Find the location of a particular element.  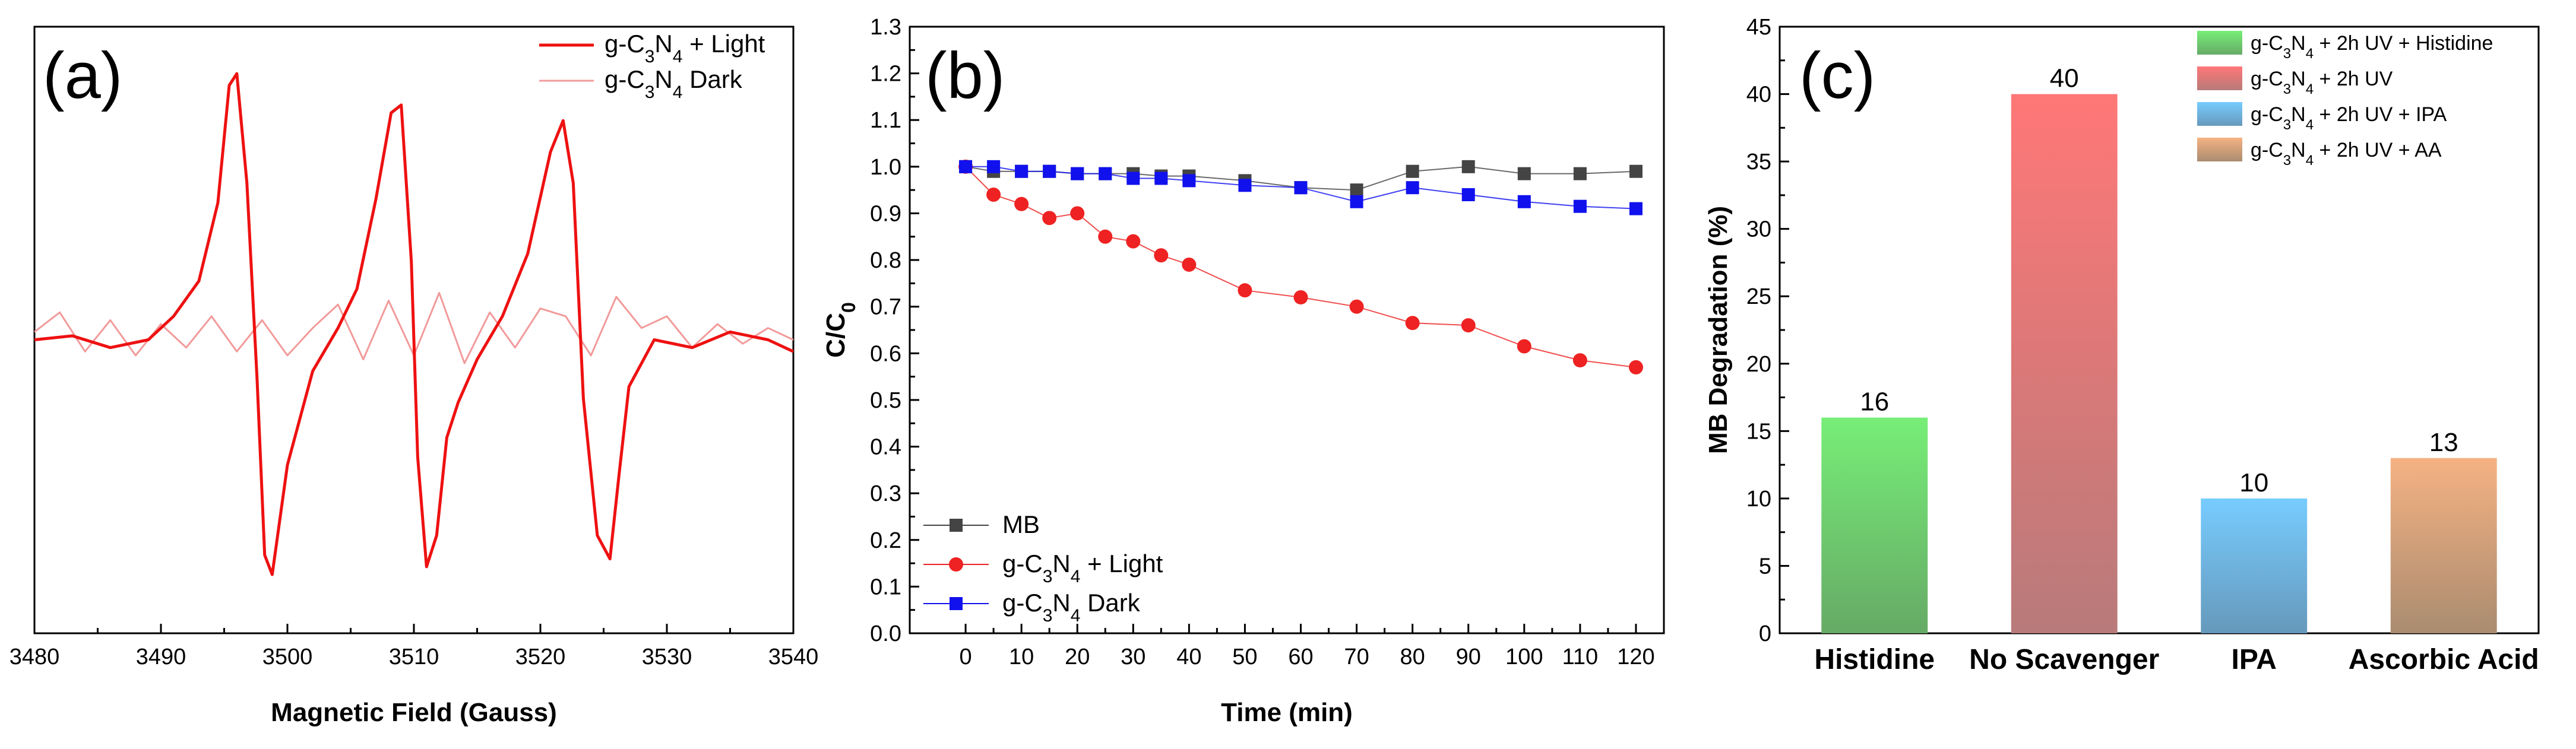

x-tick-label: 120 is located at coordinates (1635, 657).